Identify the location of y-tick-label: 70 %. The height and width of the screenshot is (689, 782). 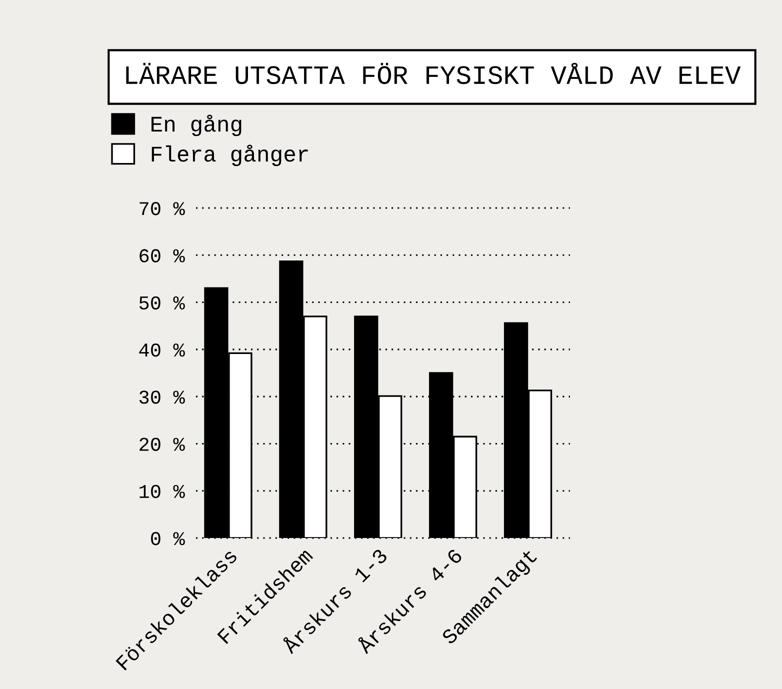
(162, 209).